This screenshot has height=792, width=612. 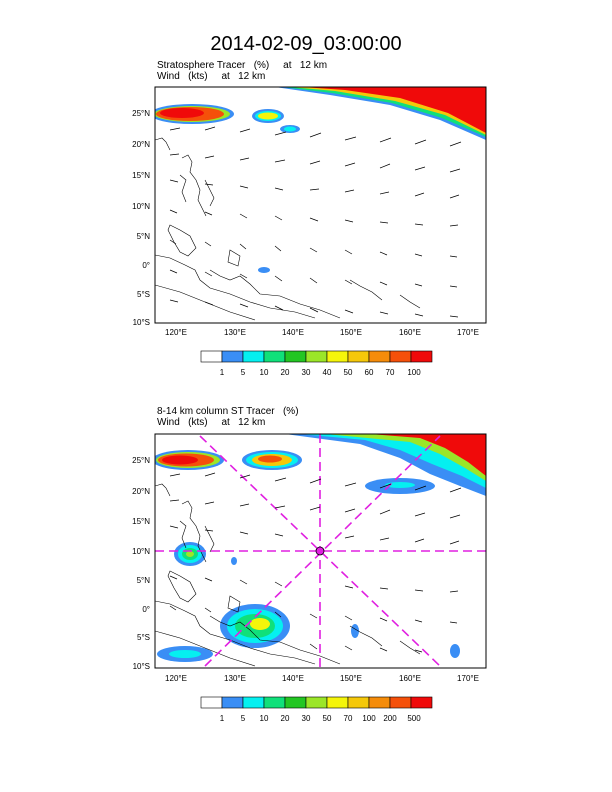 What do you see at coordinates (242, 65) in the screenshot?
I see `panel1-title-line1: Stratosphere Tracer (%) at 12 km` at bounding box center [242, 65].